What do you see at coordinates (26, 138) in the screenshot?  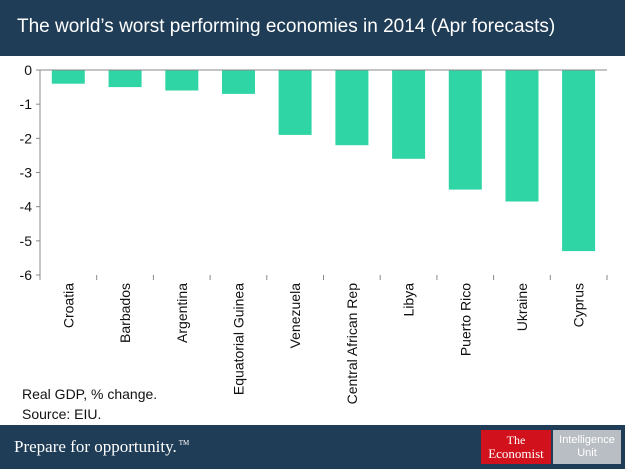 I see `y-tick-label: -2` at bounding box center [26, 138].